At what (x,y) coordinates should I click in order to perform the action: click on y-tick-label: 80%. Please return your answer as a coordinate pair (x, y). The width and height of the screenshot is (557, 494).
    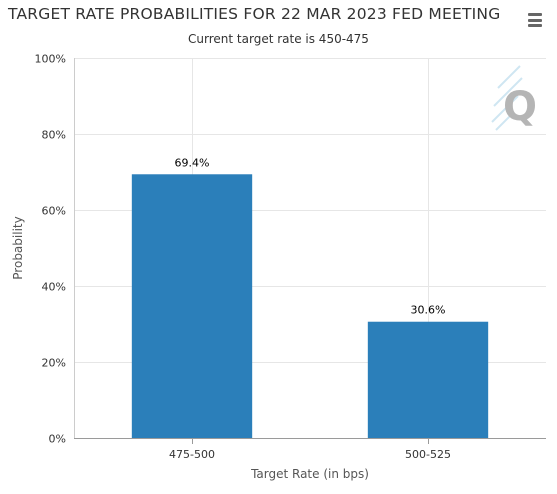
    Looking at the image, I should click on (54, 135).